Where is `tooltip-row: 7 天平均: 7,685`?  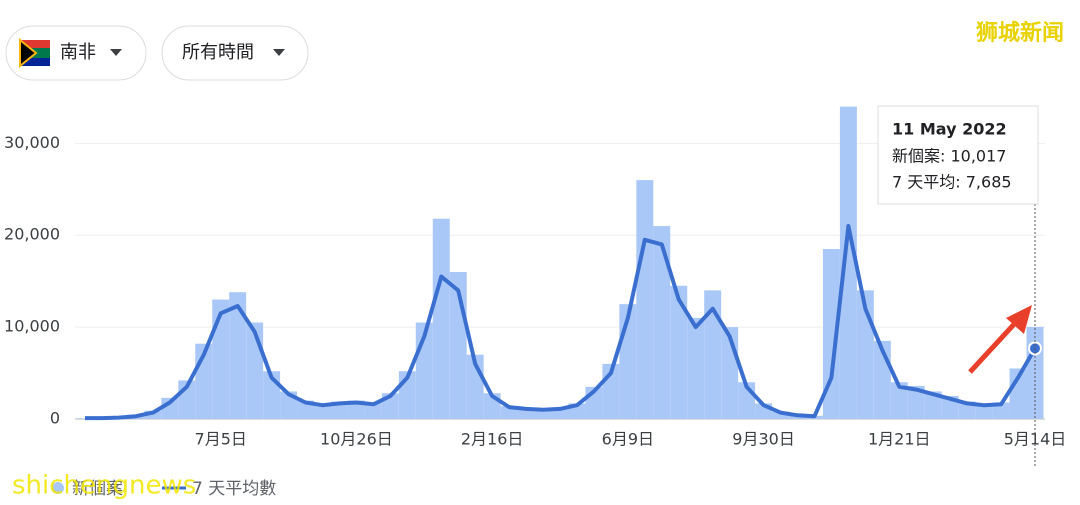 tooltip-row: 7 天平均: 7,685 is located at coordinates (952, 182).